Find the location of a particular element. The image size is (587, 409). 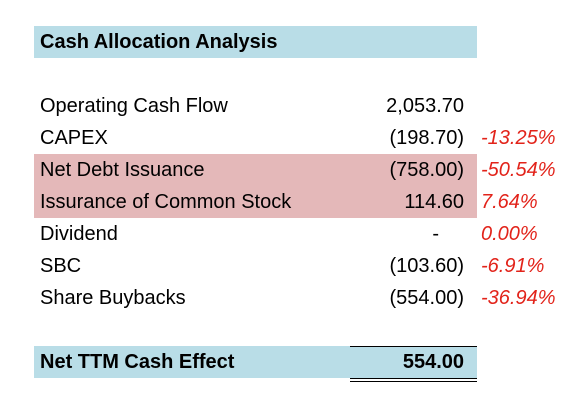

row-percent: -13.25% is located at coordinates (518, 138).